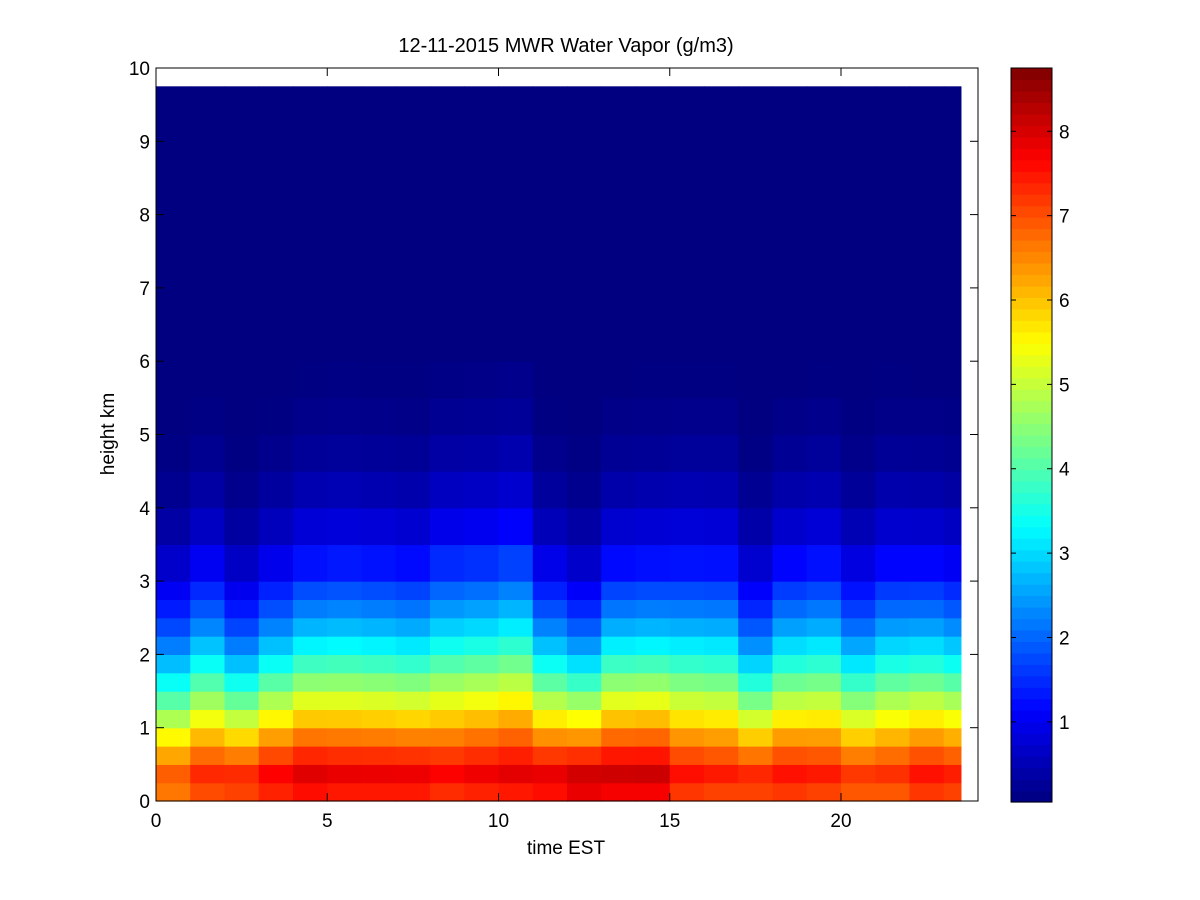 The height and width of the screenshot is (900, 1200). I want to click on y-tick-label: 10, so click(139, 69).